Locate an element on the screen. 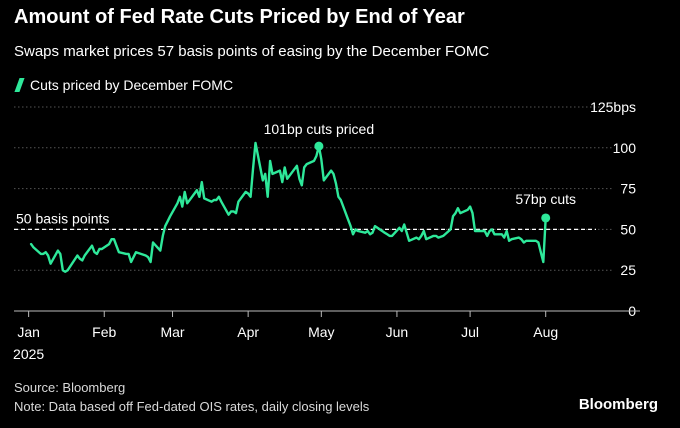 Image resolution: width=680 pixels, height=428 pixels. x-tick-label: May is located at coordinates (321, 332).